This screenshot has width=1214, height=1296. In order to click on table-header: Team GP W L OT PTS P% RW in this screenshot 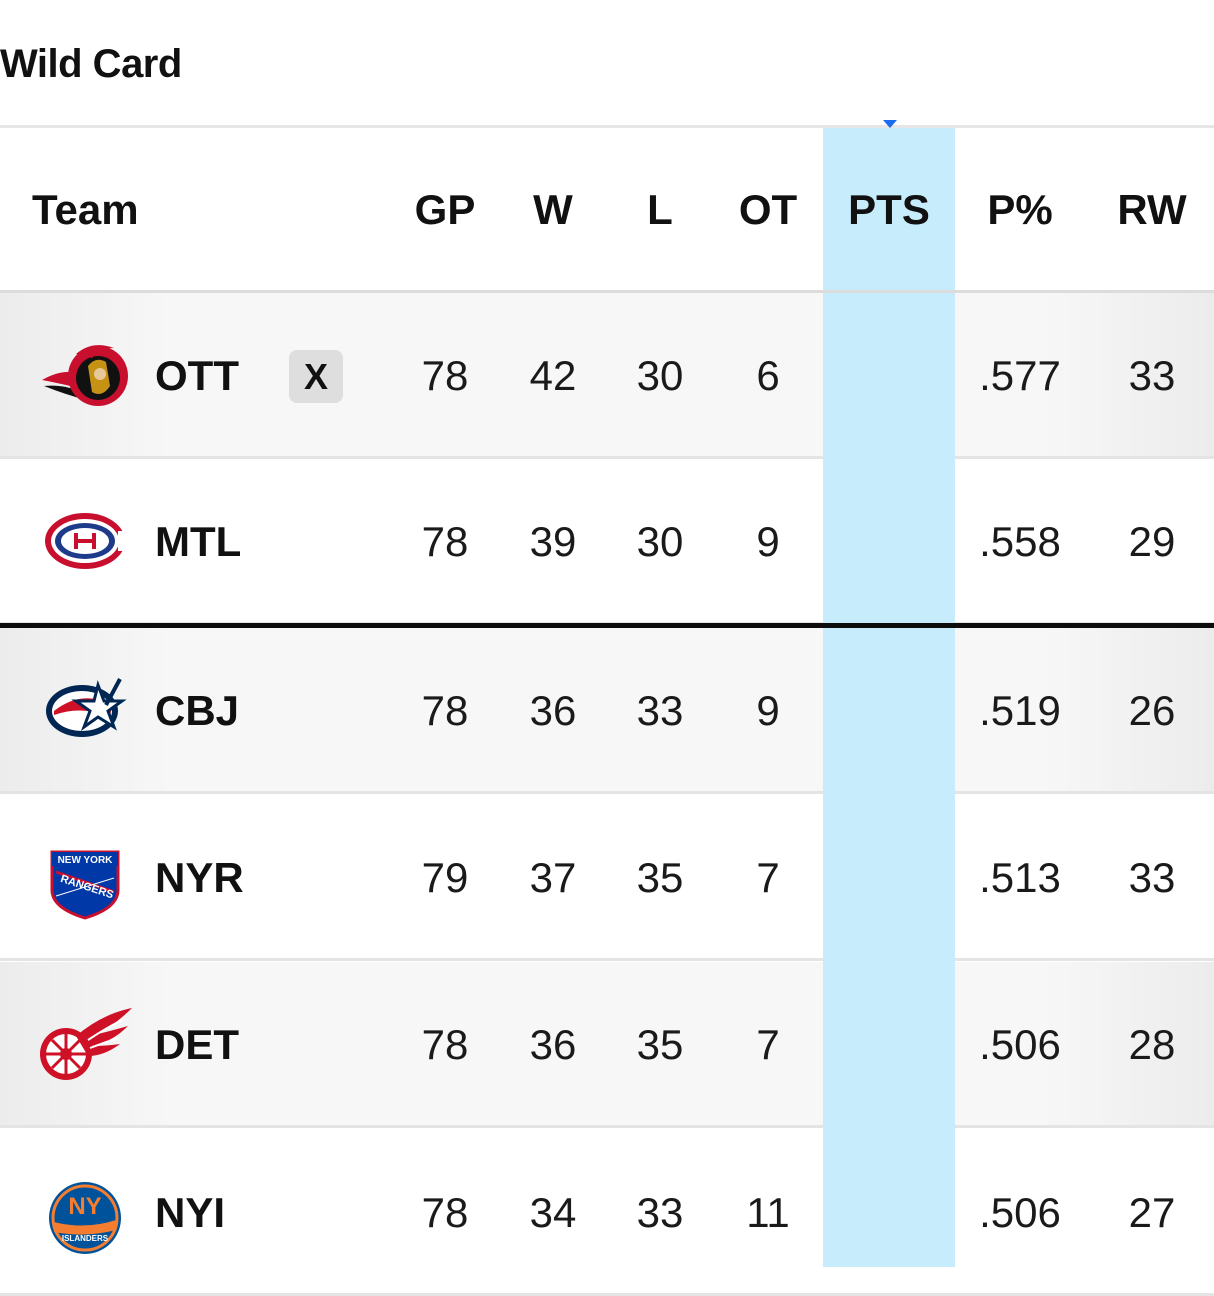, I will do `click(607, 209)`.